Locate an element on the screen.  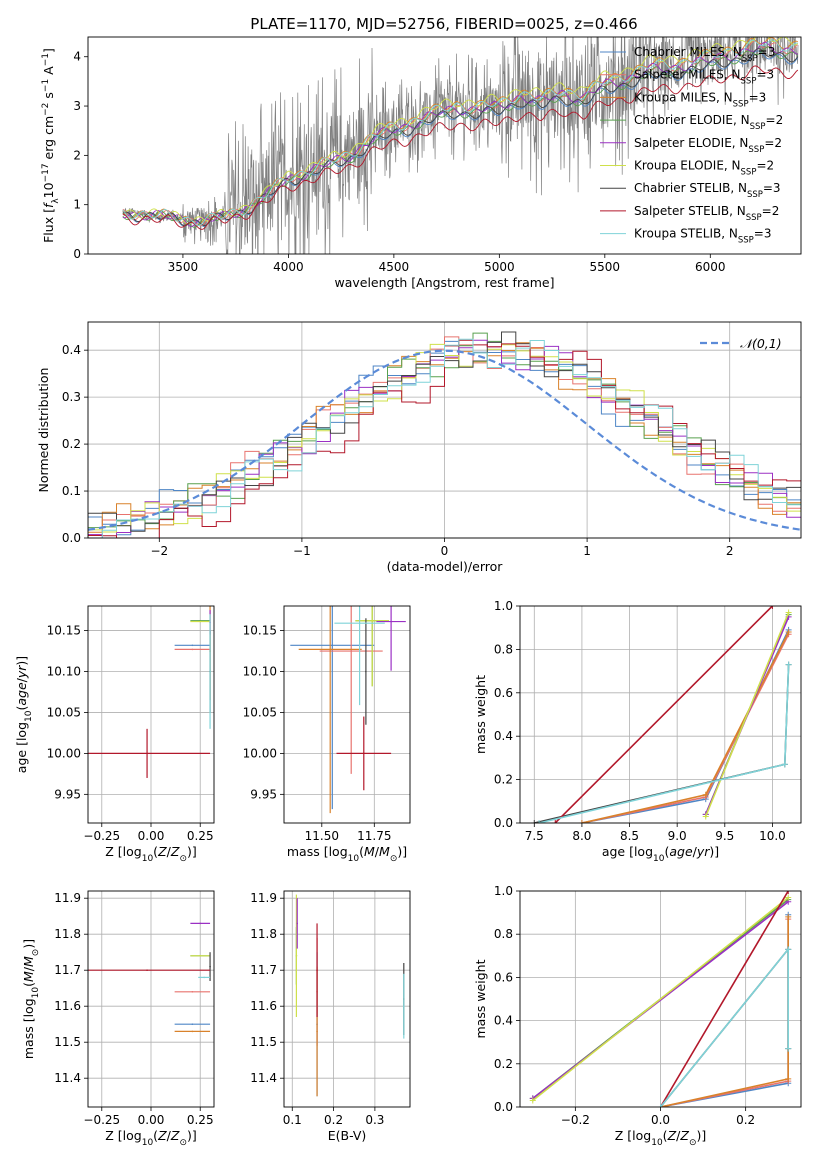
x-axis-label-part: (data-model)/error is located at coordinates (445, 566).